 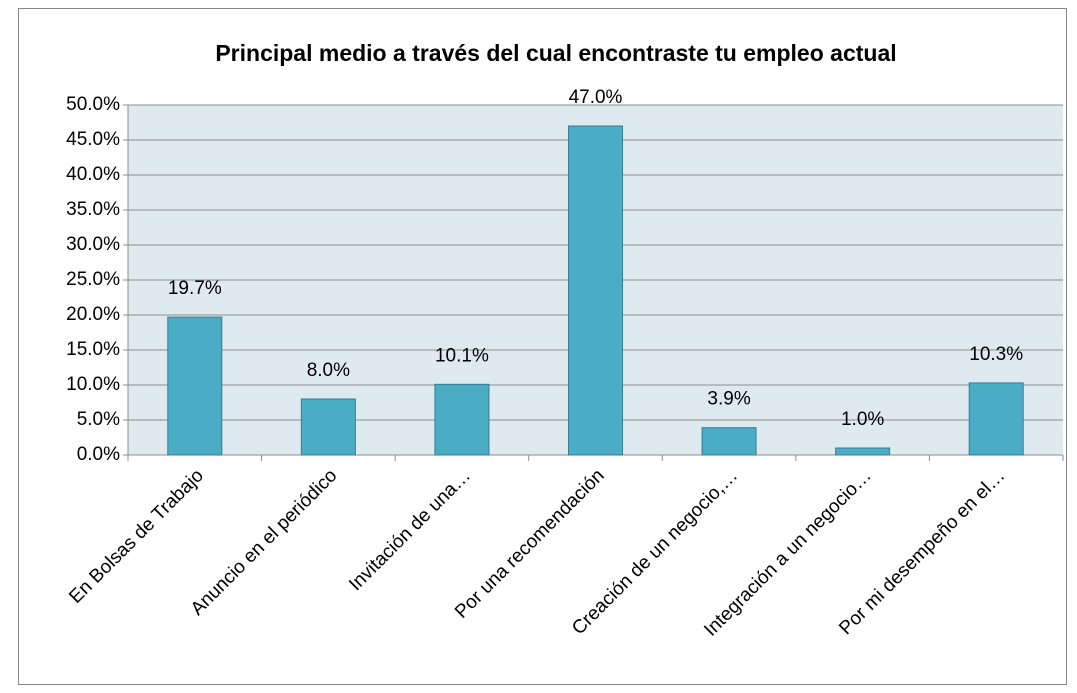 I want to click on y-tick-label: 35.0%, so click(x=93, y=209).